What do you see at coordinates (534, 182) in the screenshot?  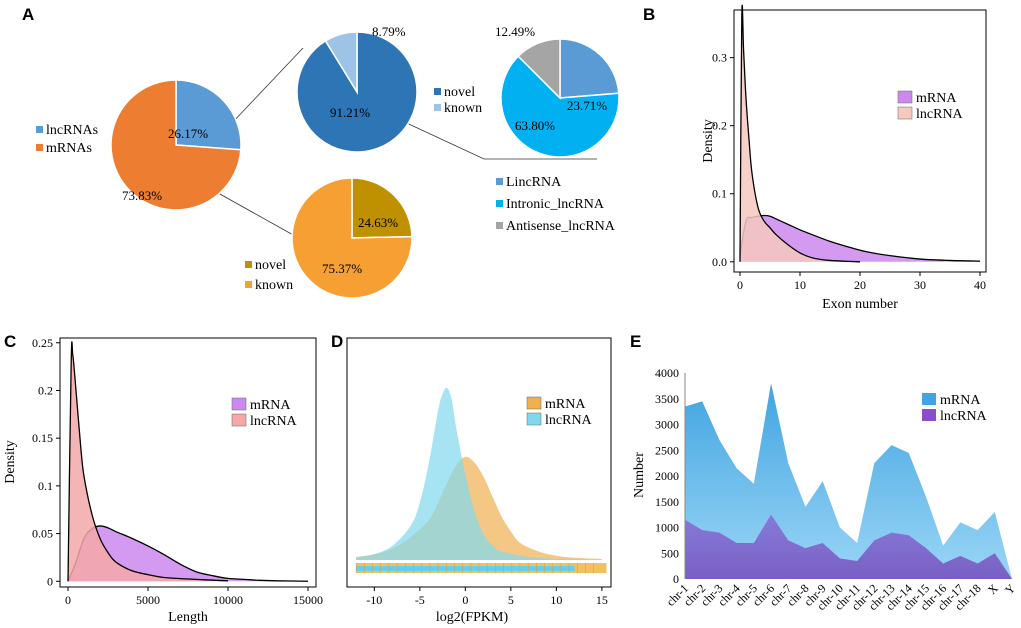 I see `legend-label-lincrna: LincRNA` at bounding box center [534, 182].